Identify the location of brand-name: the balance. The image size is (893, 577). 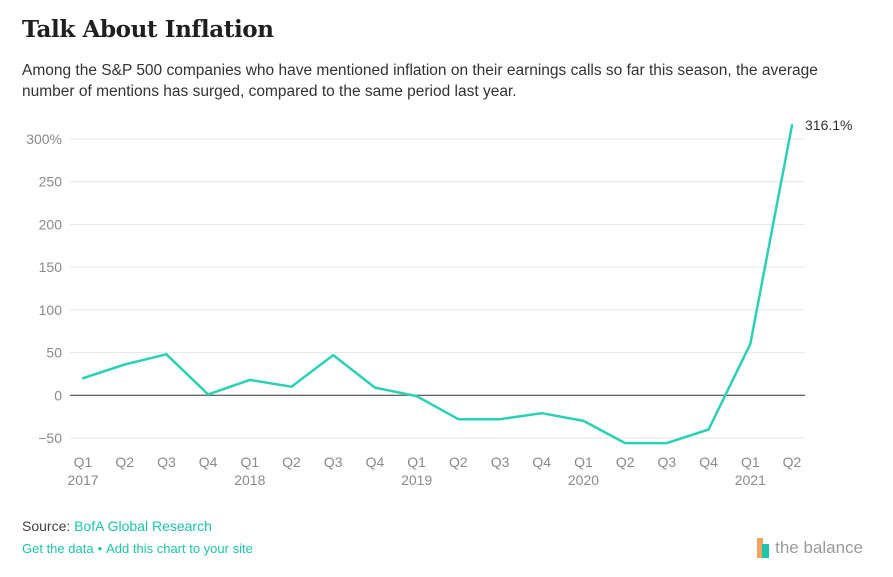
(819, 547).